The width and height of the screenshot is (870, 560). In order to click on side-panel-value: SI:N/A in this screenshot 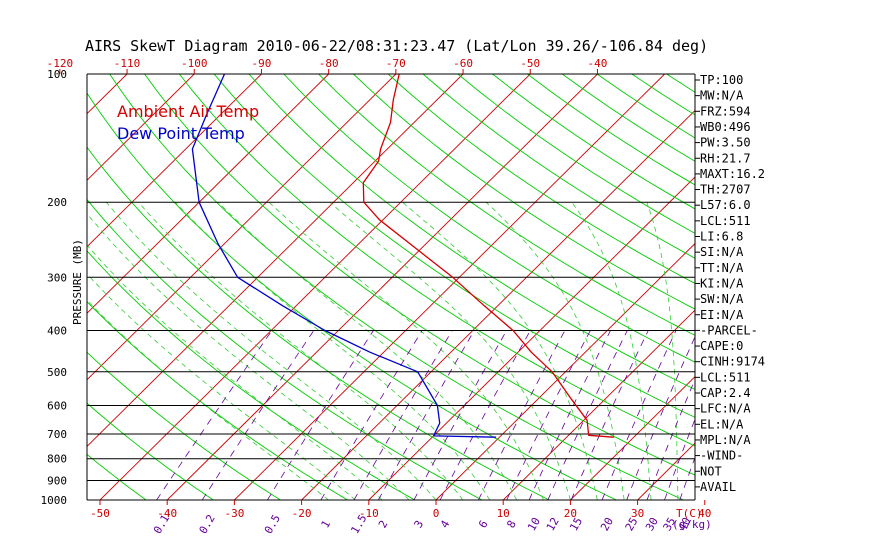, I will do `click(722, 252)`.